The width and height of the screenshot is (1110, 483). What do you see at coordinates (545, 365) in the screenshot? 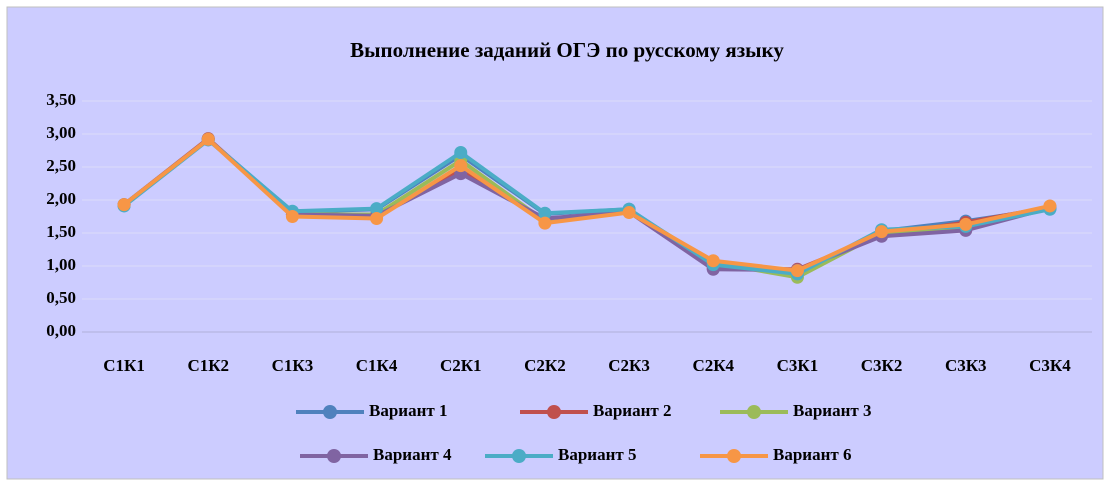
I see `x-tick-label: С2К2` at bounding box center [545, 365].